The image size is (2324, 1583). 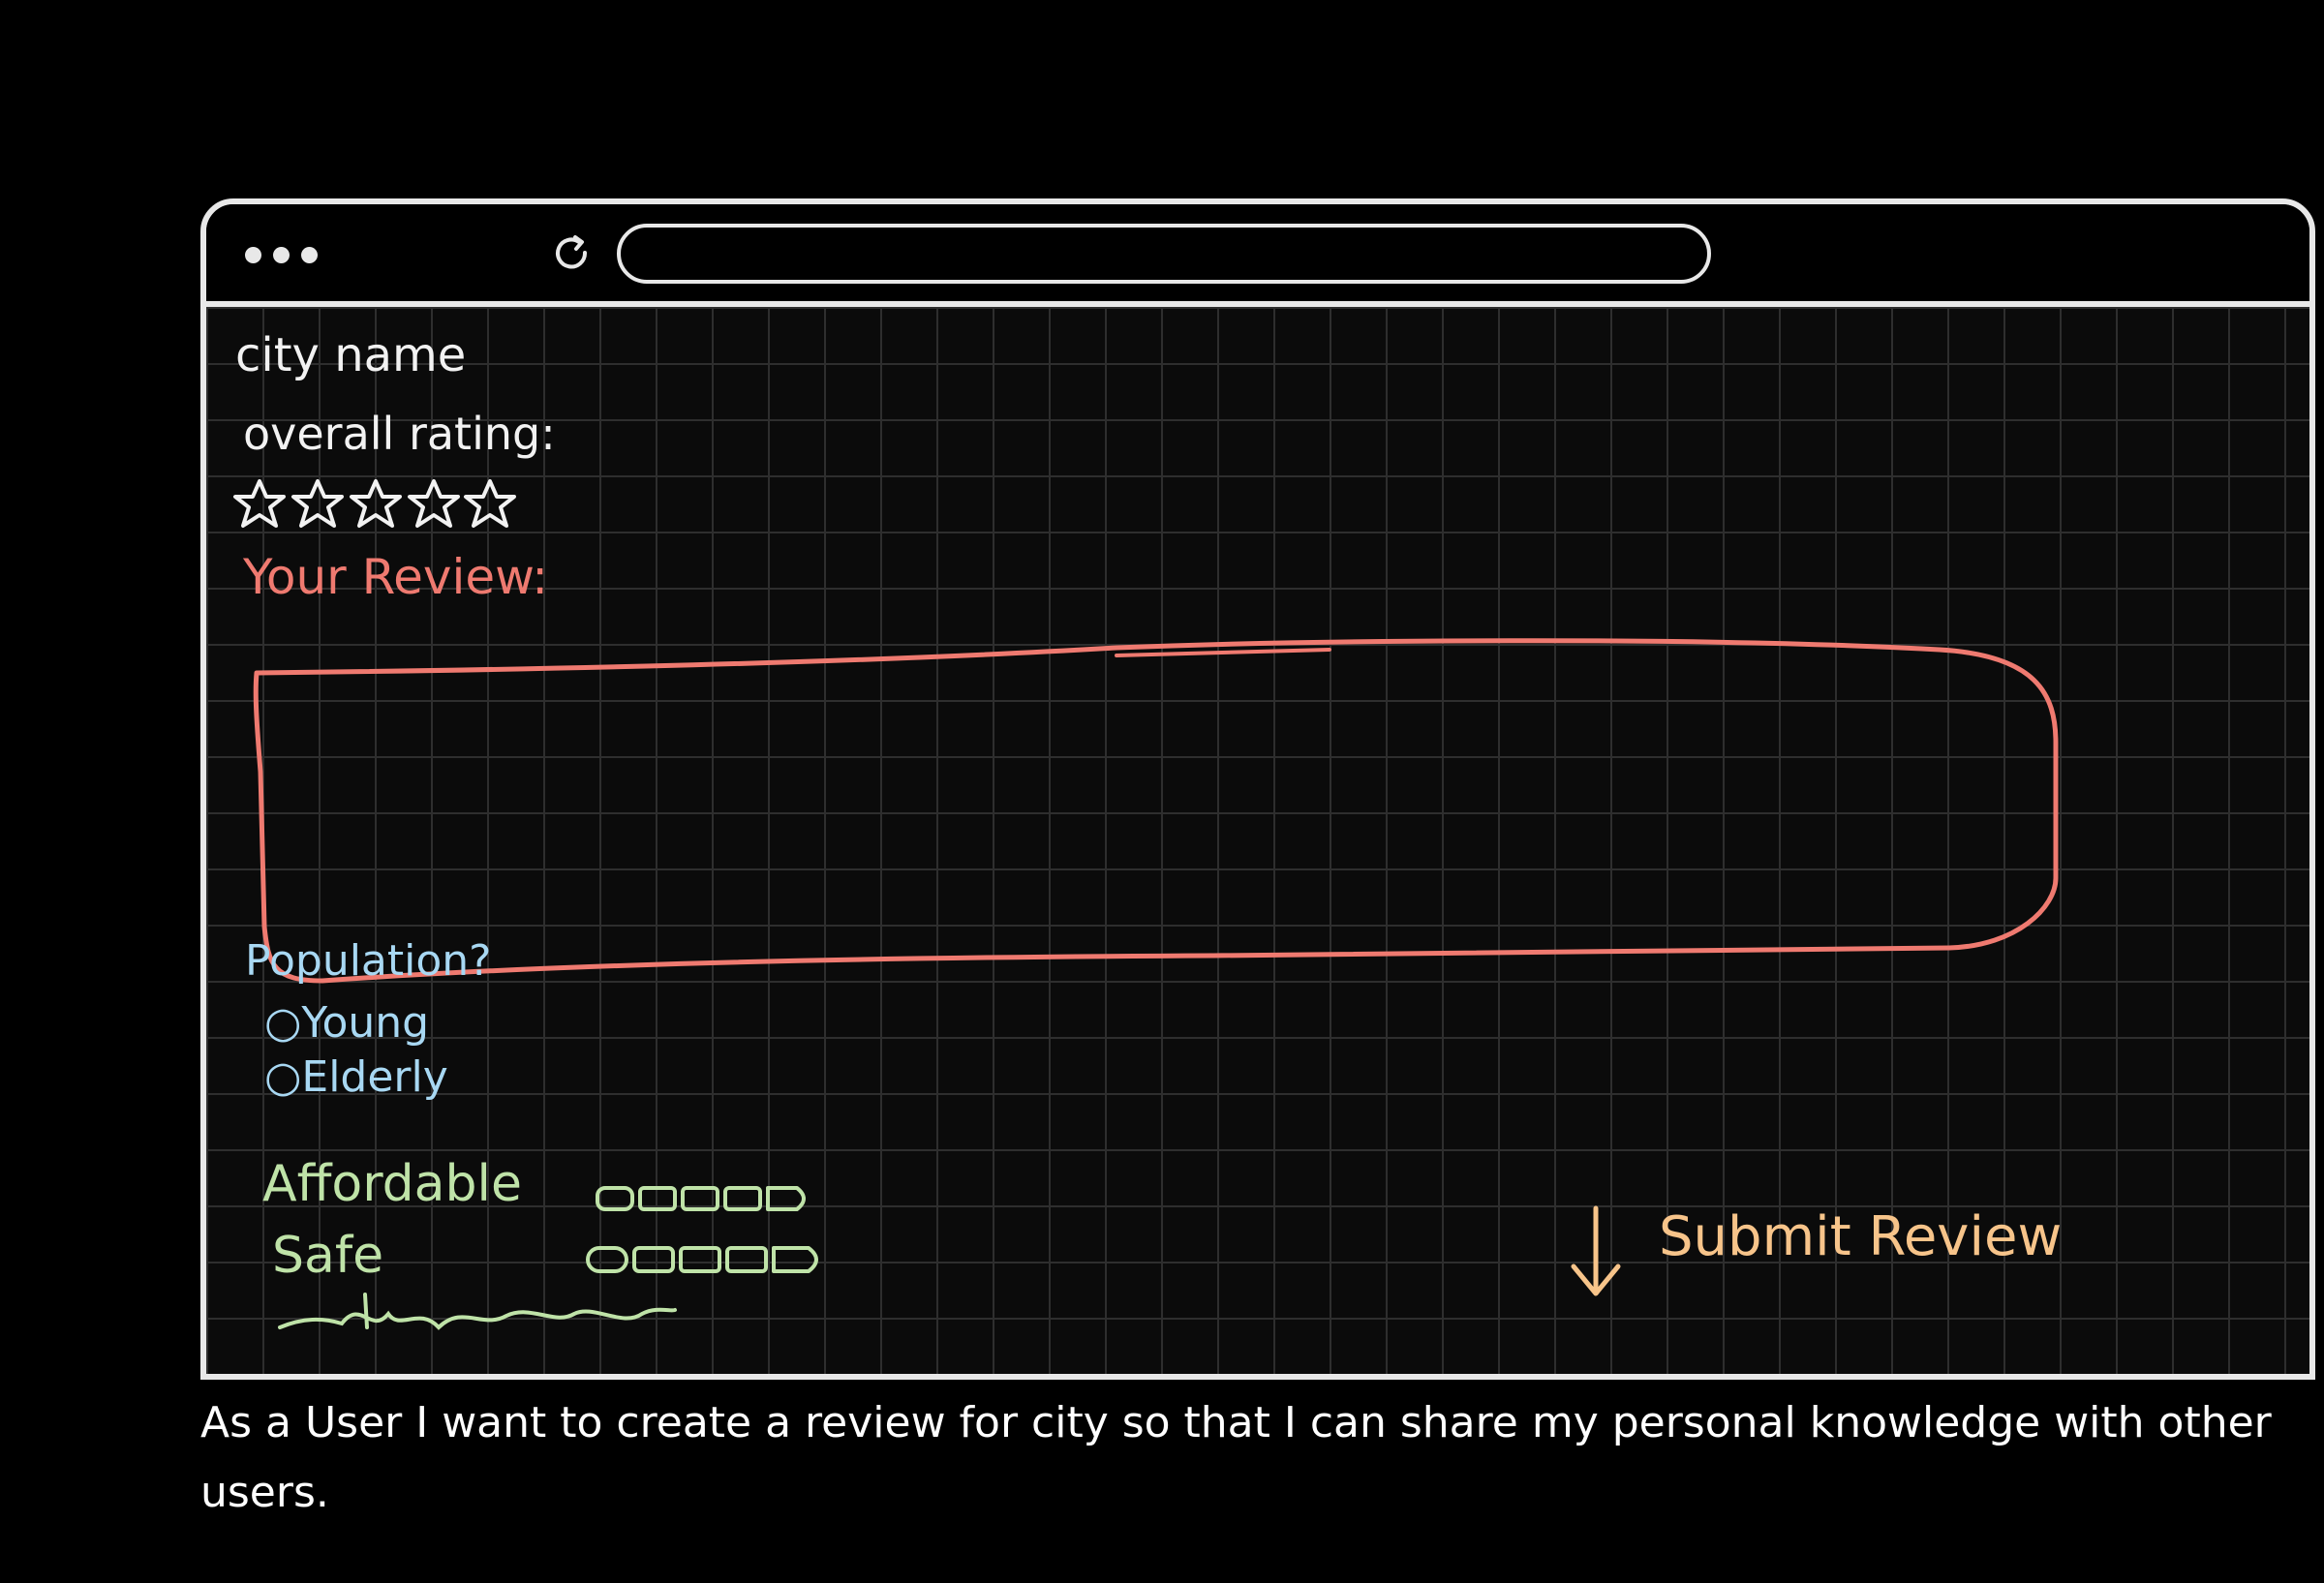 I want to click on window-controls, so click(x=282, y=255).